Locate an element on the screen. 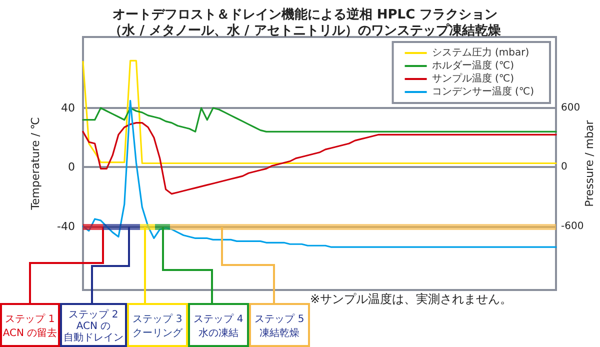 The image size is (600, 347). text: ステップ 3 is located at coordinates (157, 319).